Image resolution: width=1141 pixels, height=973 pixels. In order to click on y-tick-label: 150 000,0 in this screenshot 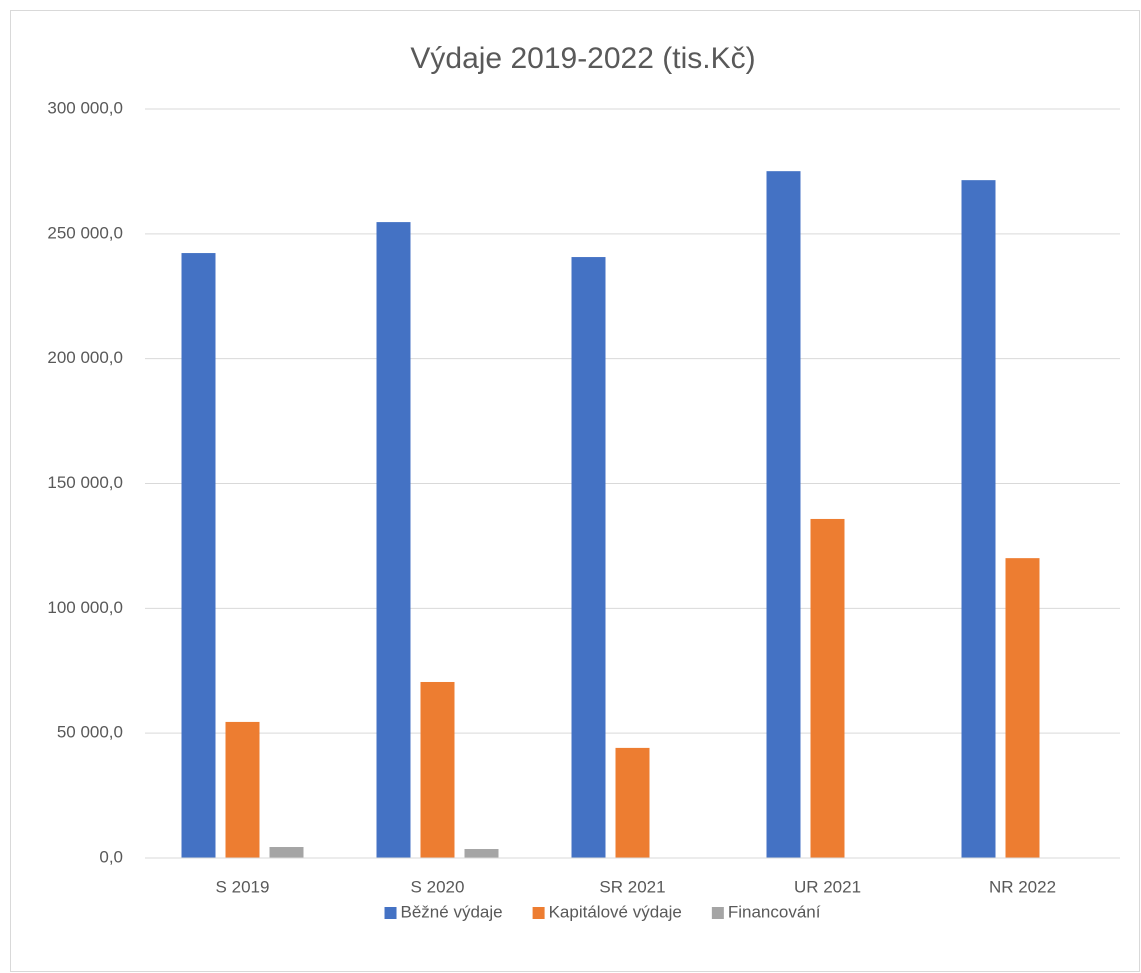, I will do `click(85, 482)`.